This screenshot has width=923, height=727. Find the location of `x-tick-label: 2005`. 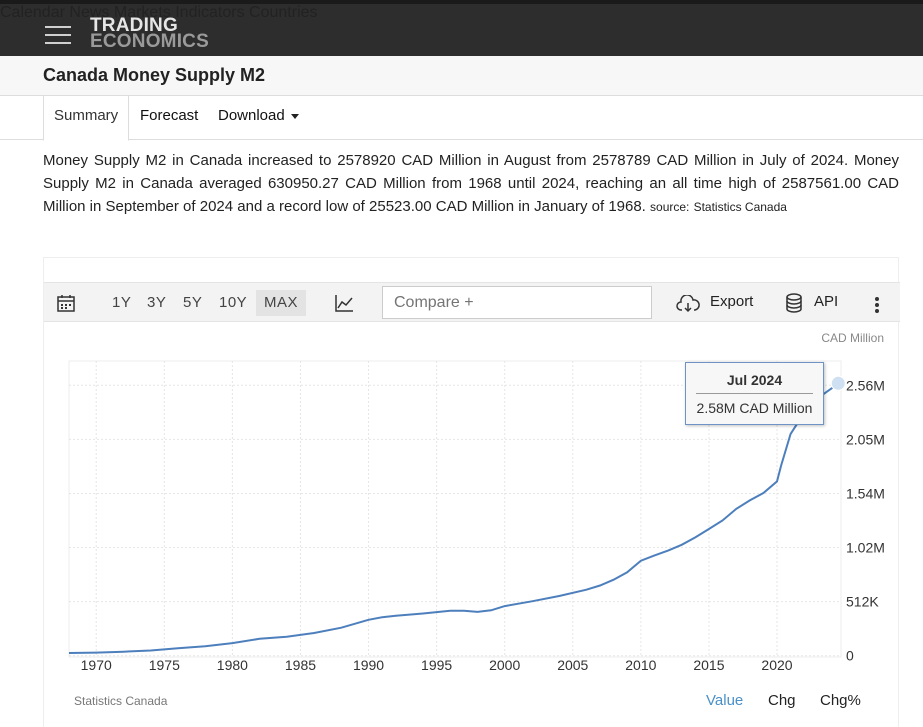

x-tick-label: 2005 is located at coordinates (572, 665).